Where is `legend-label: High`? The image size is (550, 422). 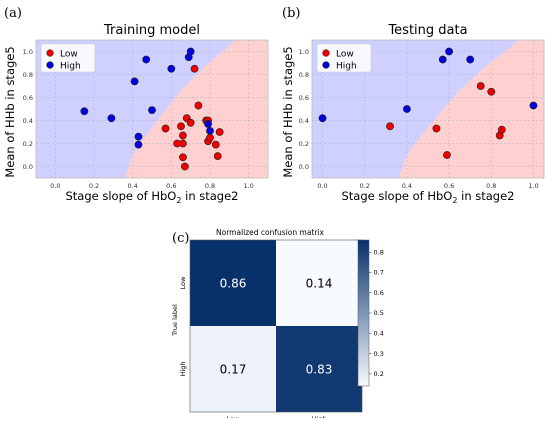
legend-label: High is located at coordinates (346, 66).